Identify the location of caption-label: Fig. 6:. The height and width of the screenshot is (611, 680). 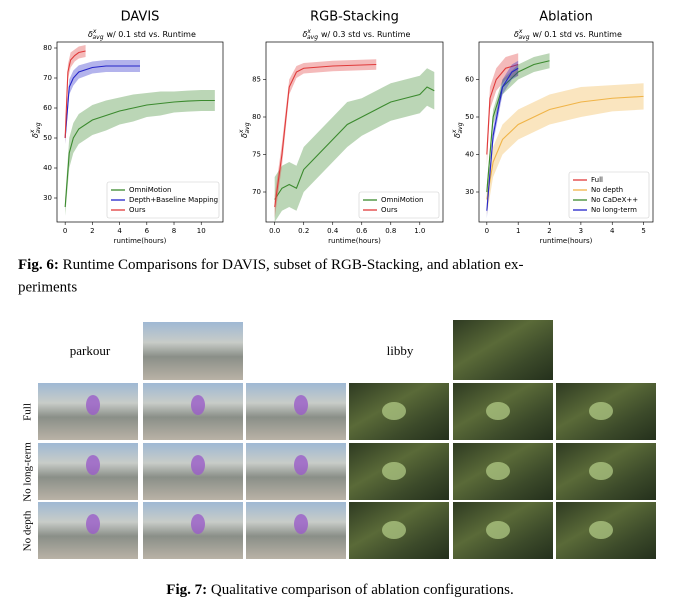
(38, 265).